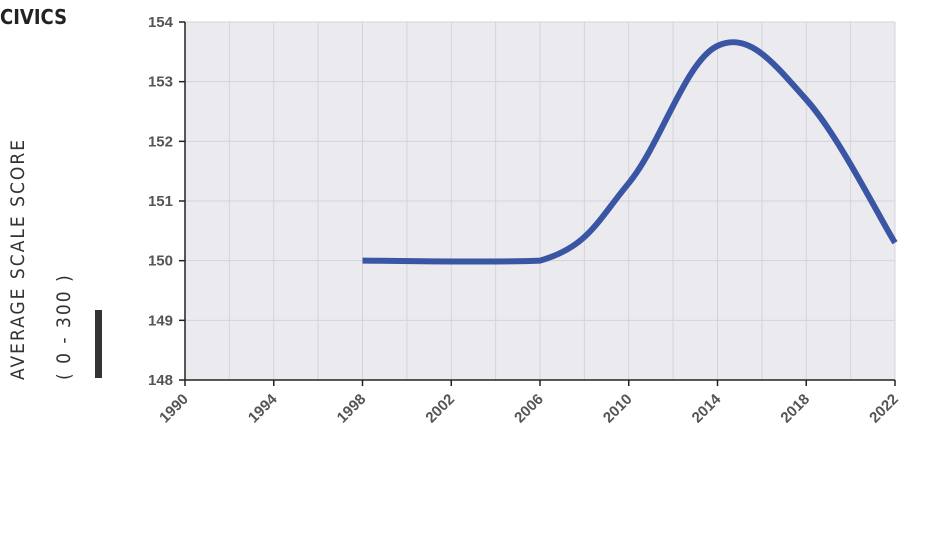 The height and width of the screenshot is (540, 950). I want to click on x-tick-label: 1998, so click(352, 409).